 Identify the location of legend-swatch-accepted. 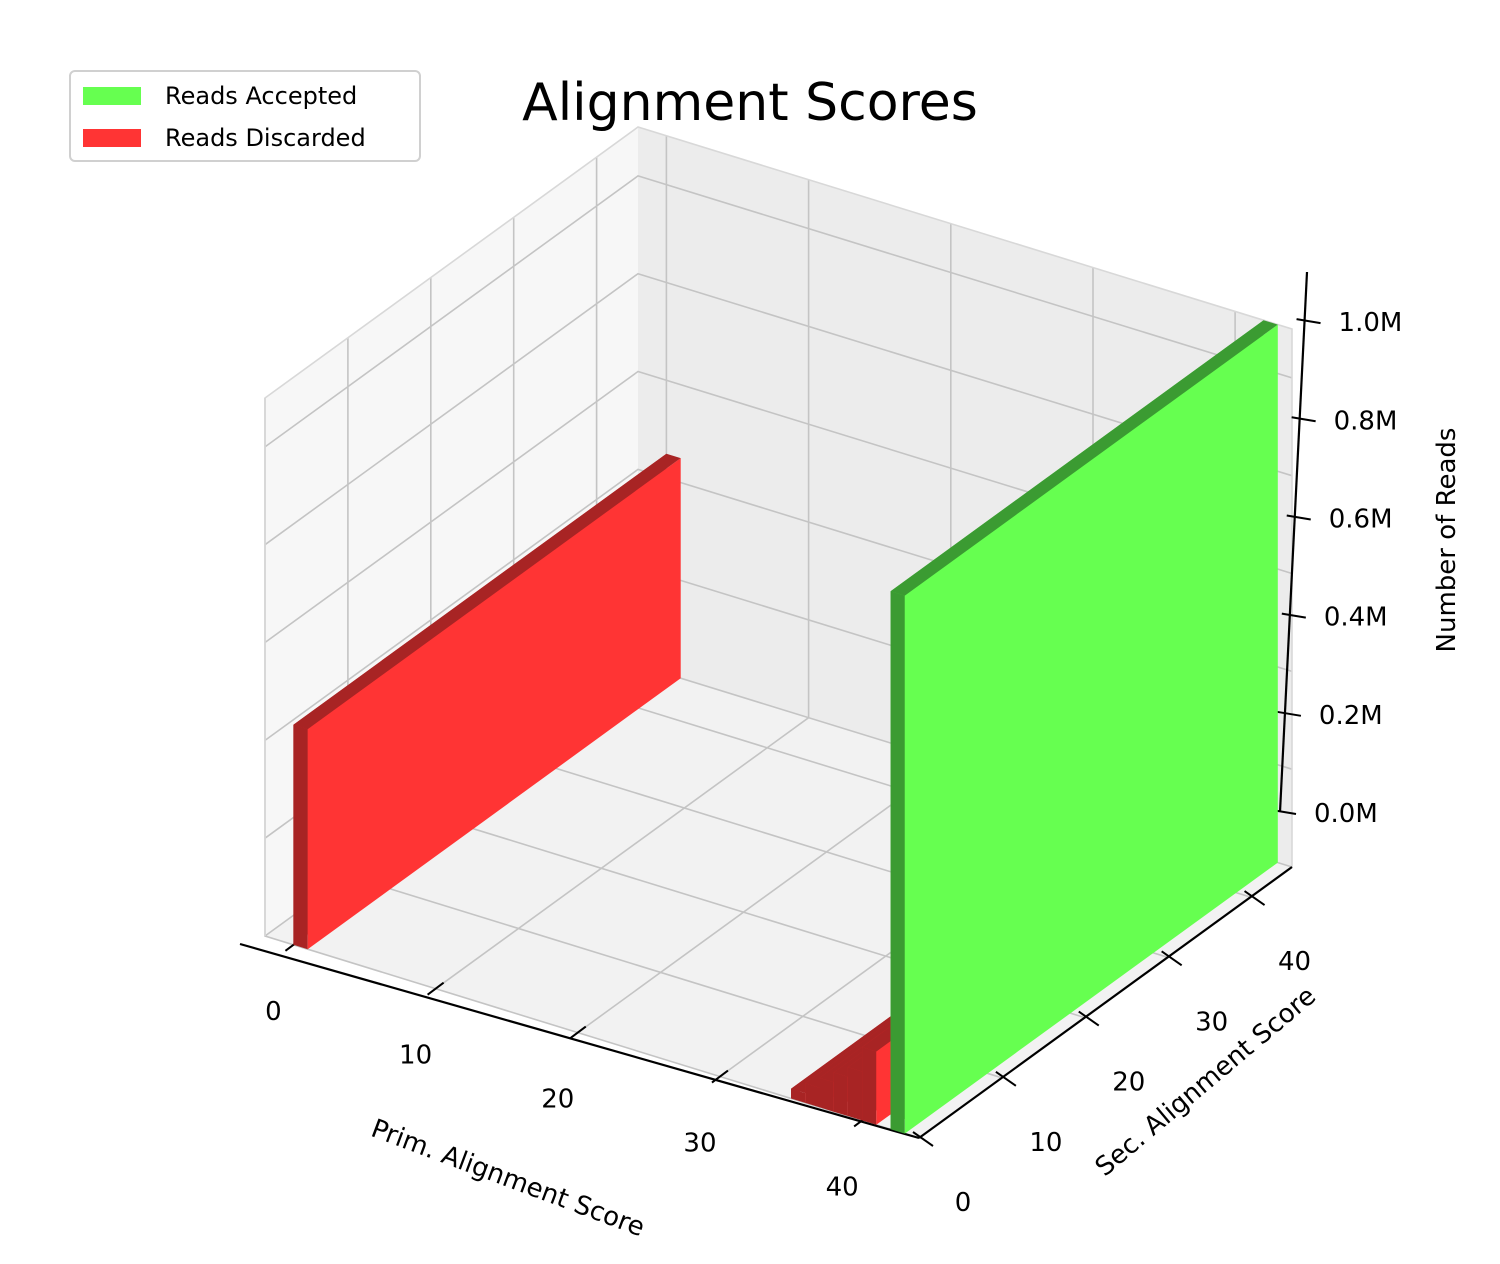
(112, 96).